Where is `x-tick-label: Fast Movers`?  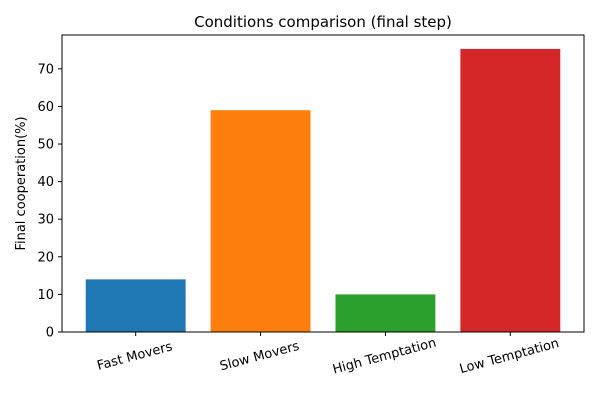
x-tick-label: Fast Movers is located at coordinates (135, 356).